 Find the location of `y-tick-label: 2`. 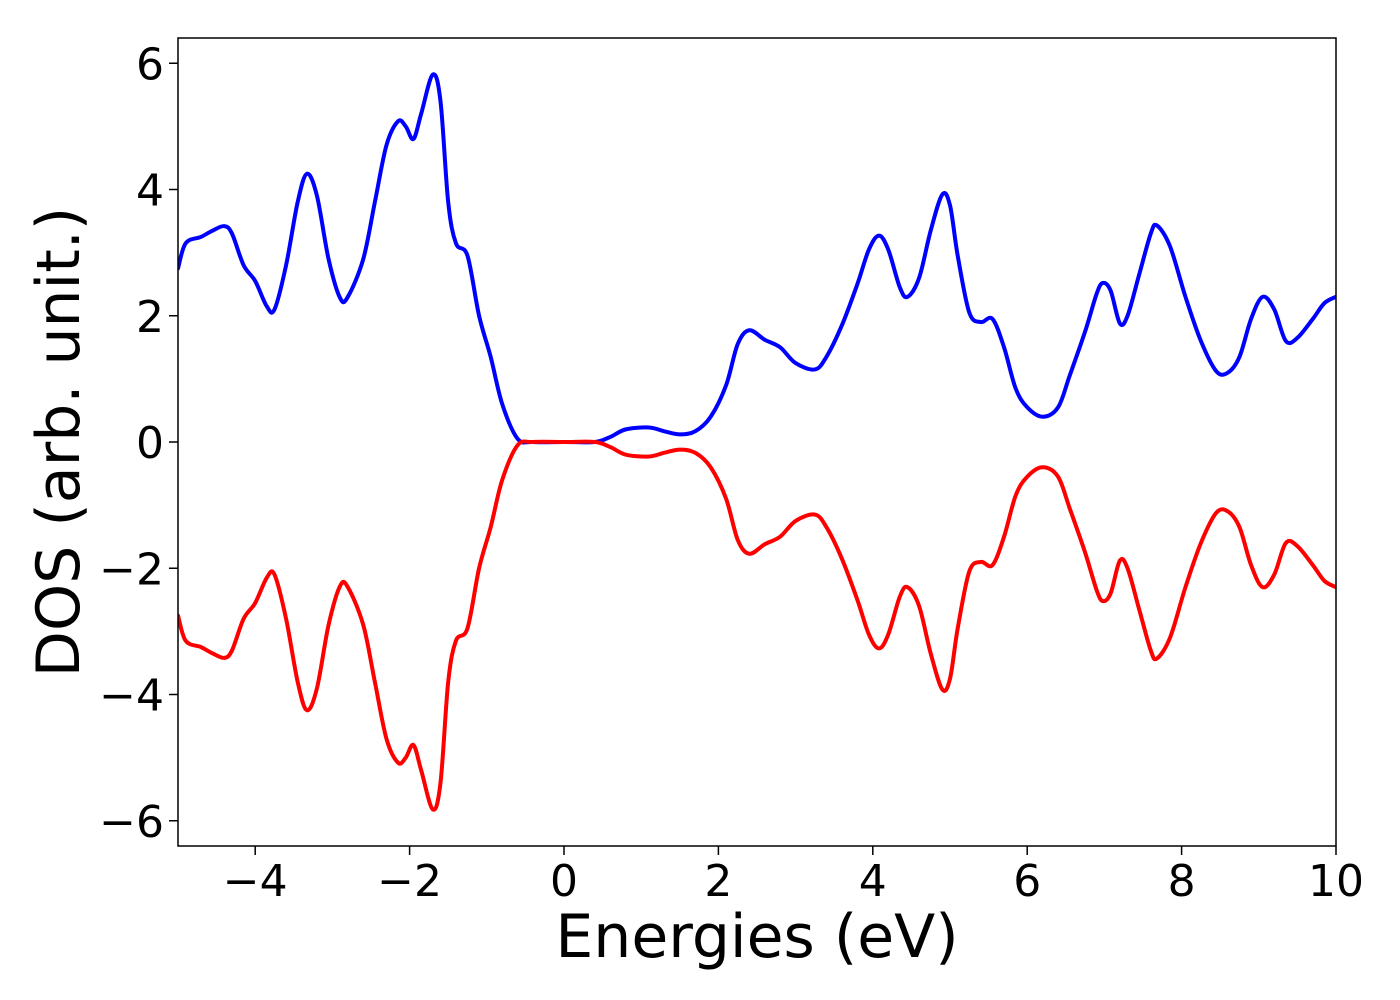

y-tick-label: 2 is located at coordinates (150, 317).